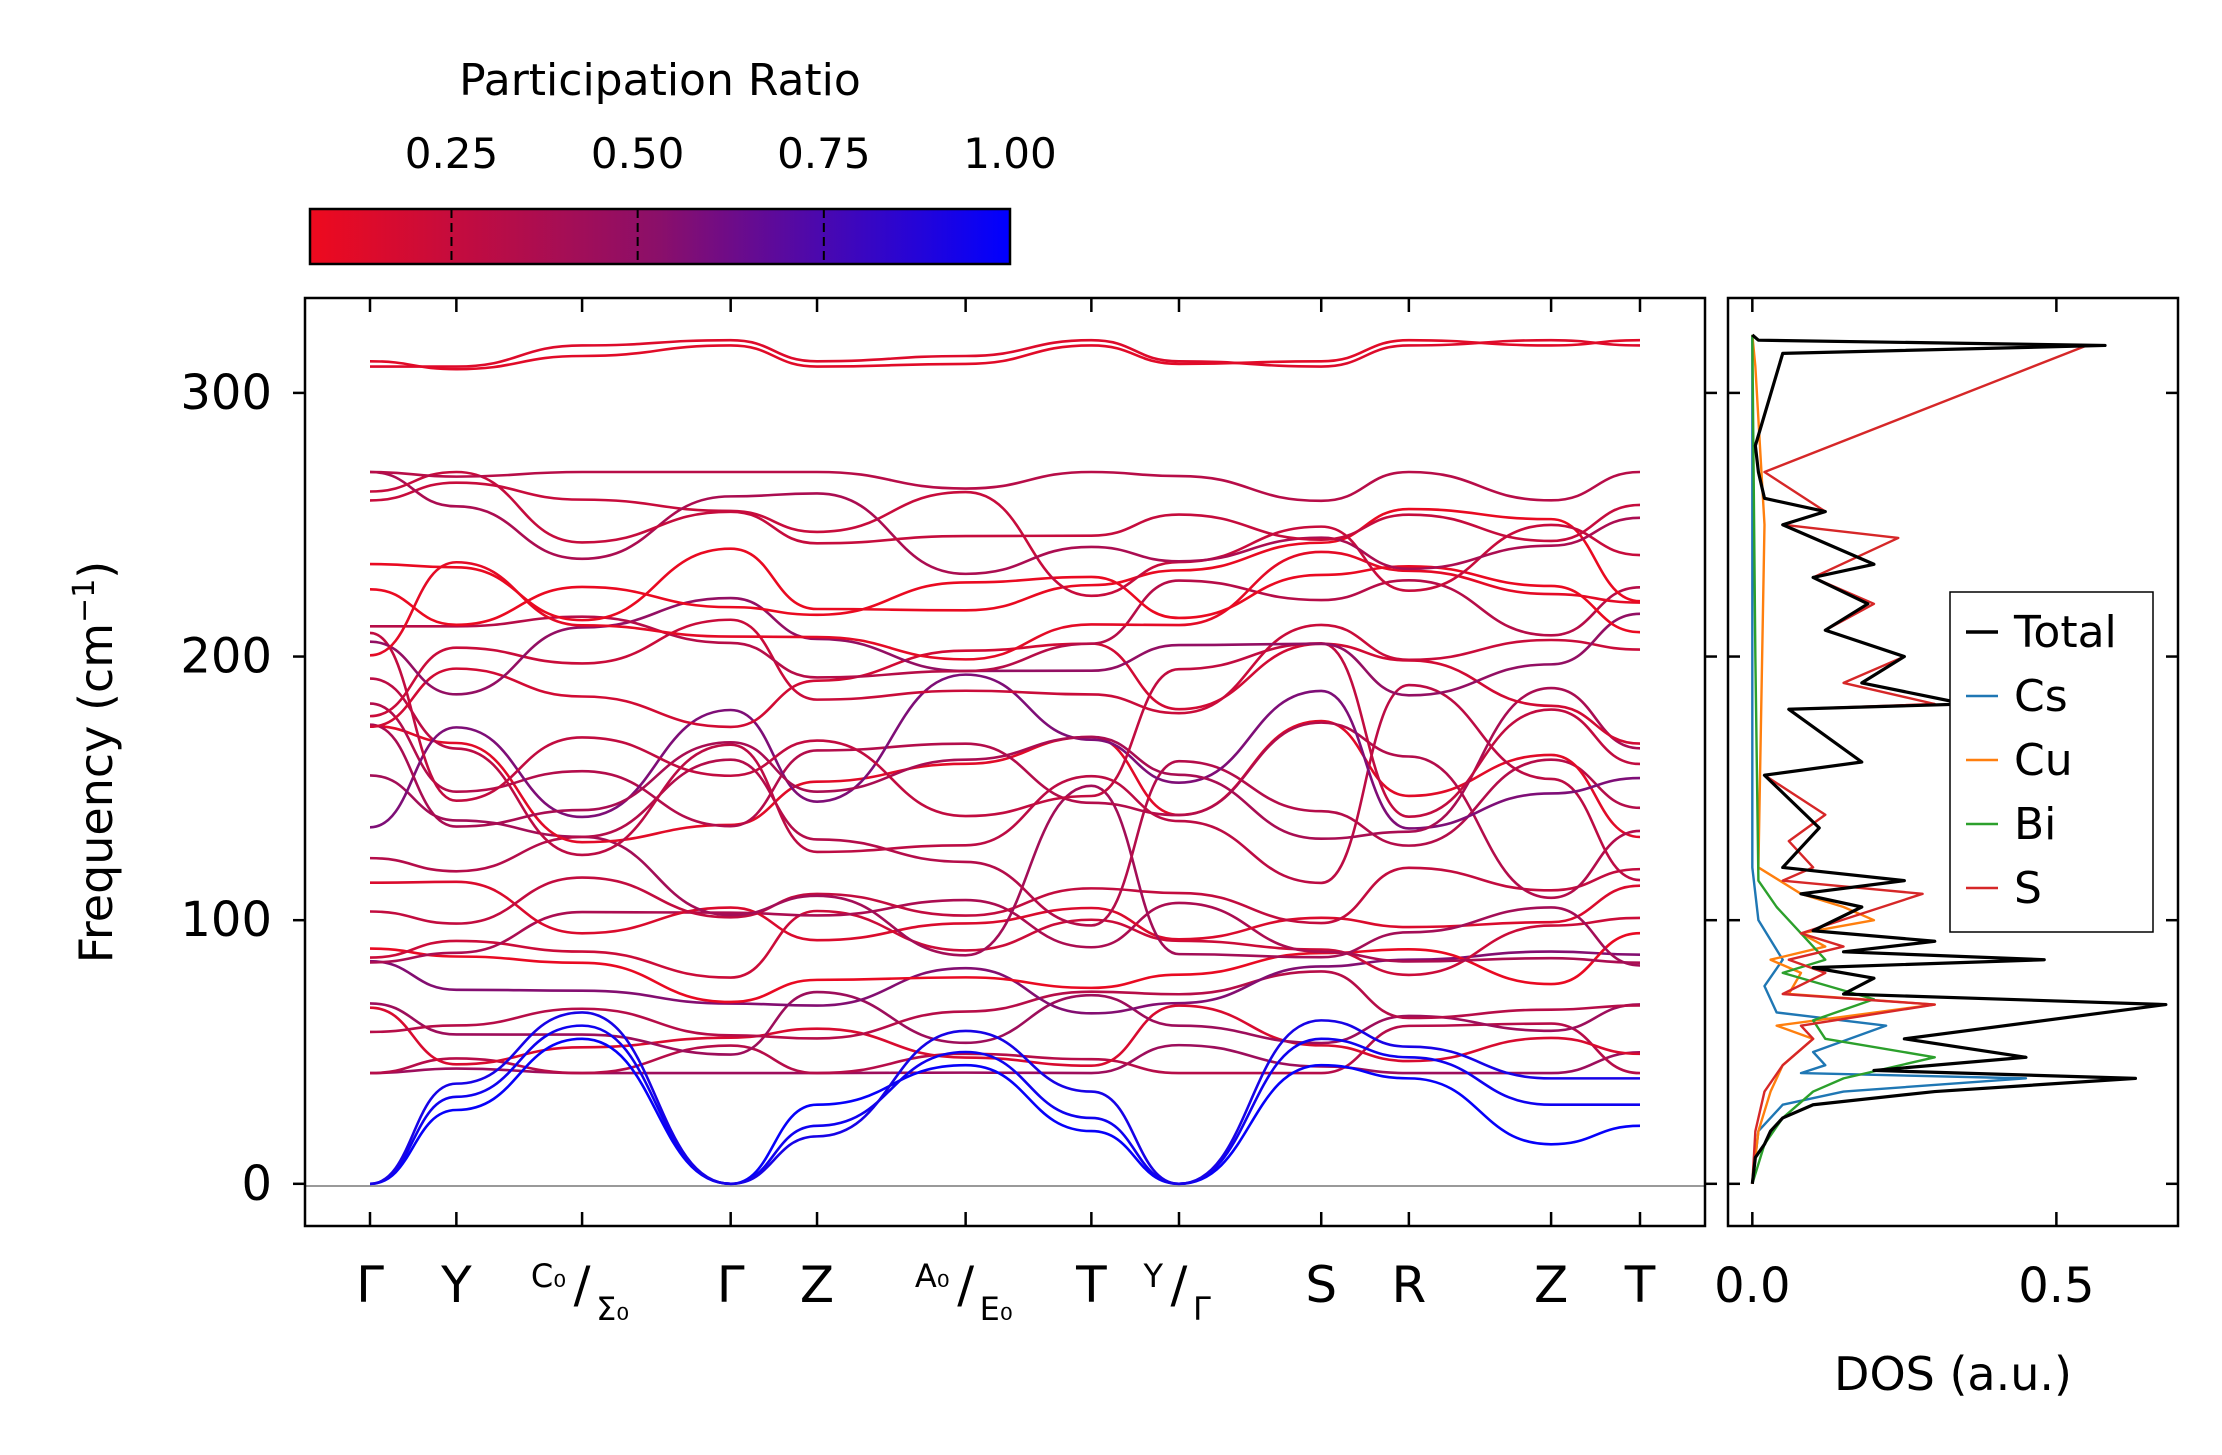 The height and width of the screenshot is (1455, 2222). What do you see at coordinates (1752, 1286) in the screenshot?
I see `dos-x-tick-label: 0.0` at bounding box center [1752, 1286].